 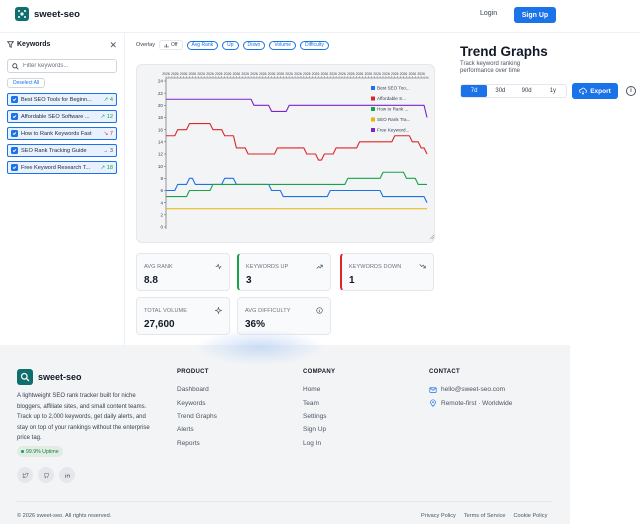 I want to click on footer-glow, so click(x=260, y=347).